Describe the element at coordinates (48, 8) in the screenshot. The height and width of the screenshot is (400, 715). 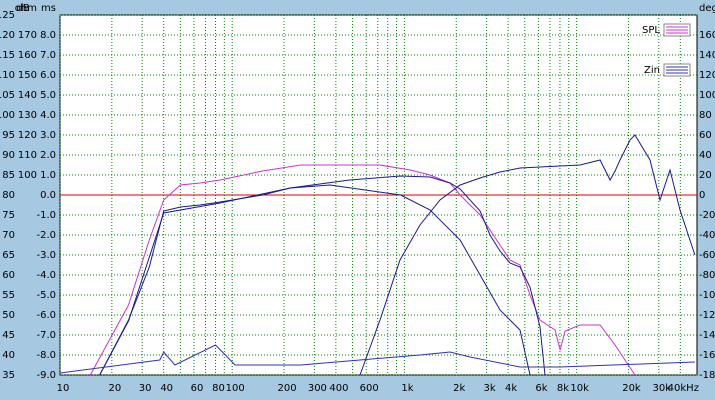
I see `ms-unit: ms` at that location.